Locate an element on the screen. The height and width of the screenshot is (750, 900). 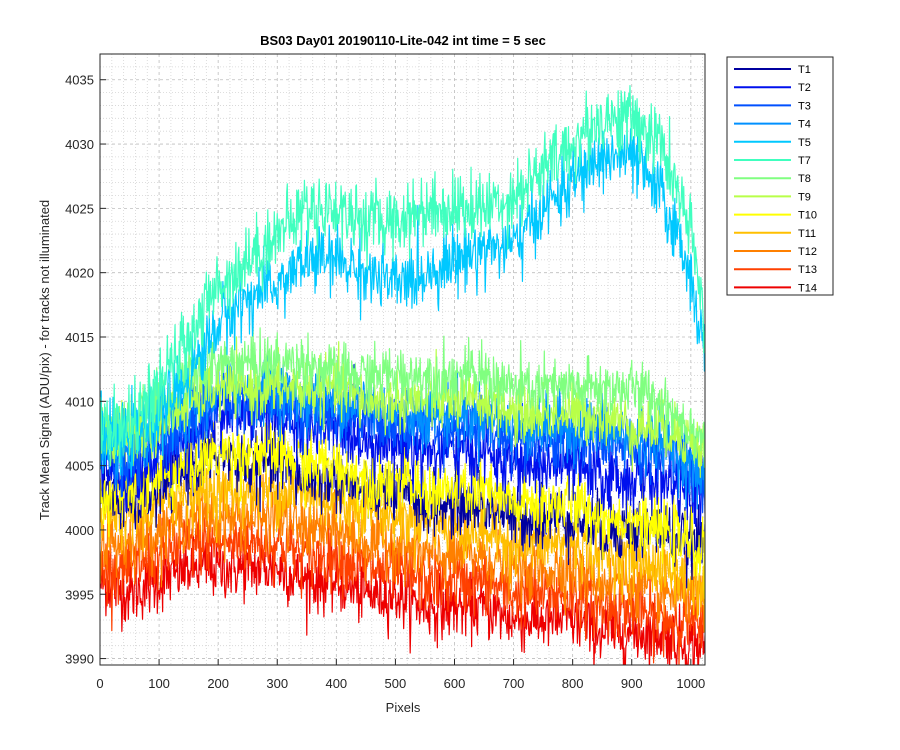
legend-label-t7: T7 is located at coordinates (804, 161).